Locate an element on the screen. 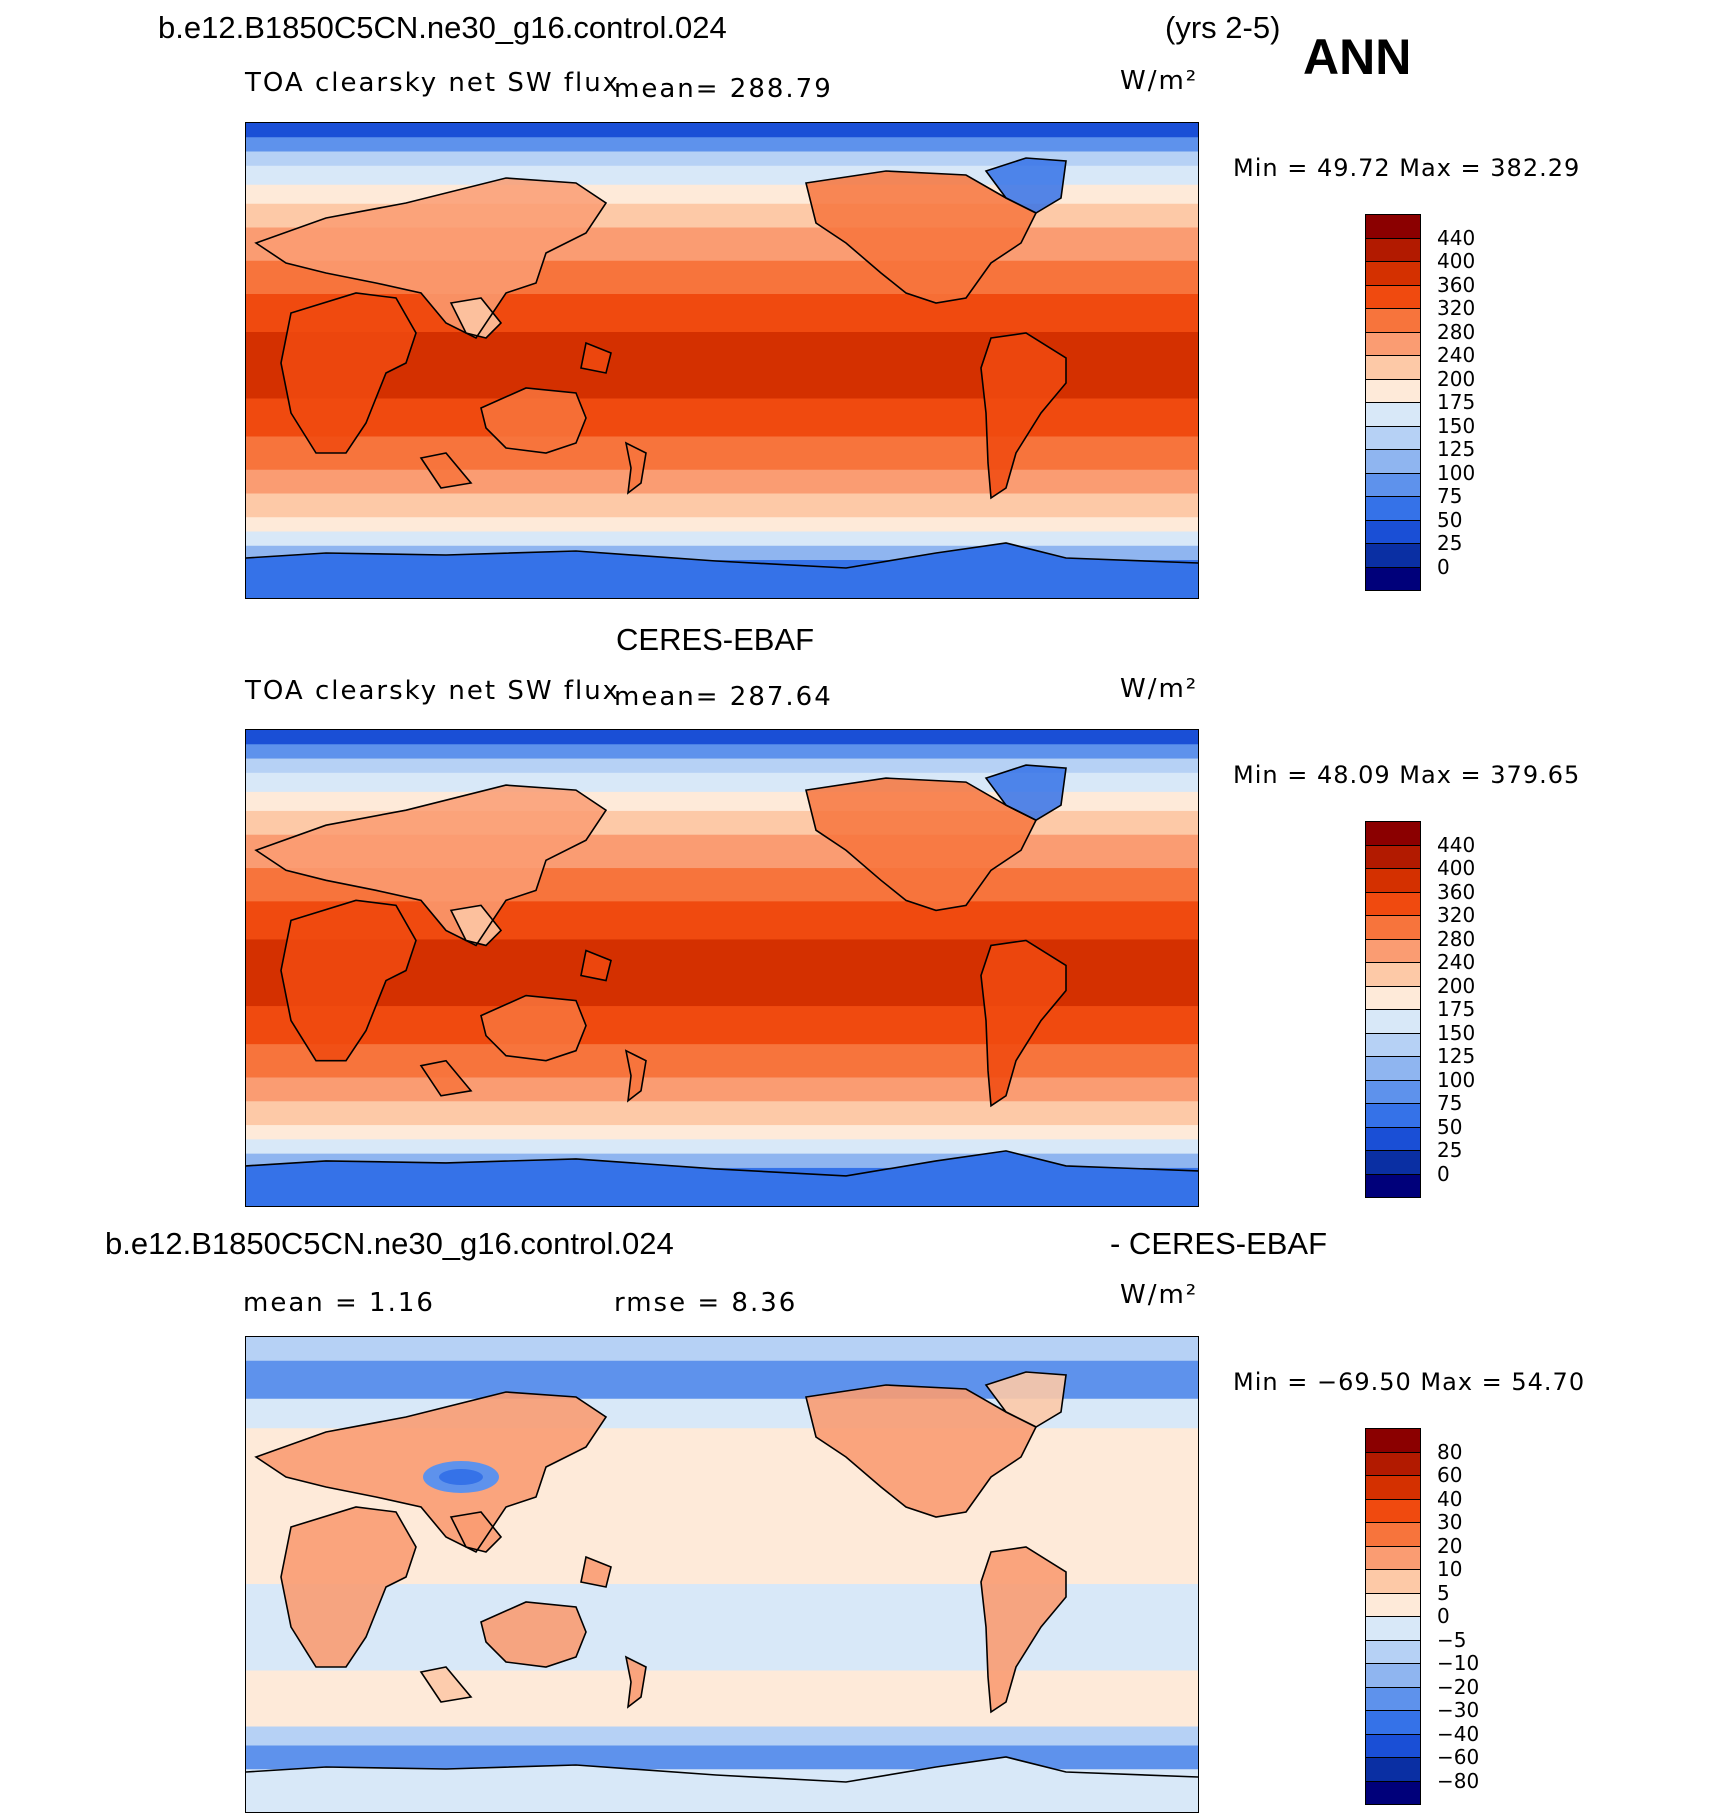 This screenshot has height=1813, width=1710. panel3-rmse: rmse = 8.36 is located at coordinates (706, 1303).